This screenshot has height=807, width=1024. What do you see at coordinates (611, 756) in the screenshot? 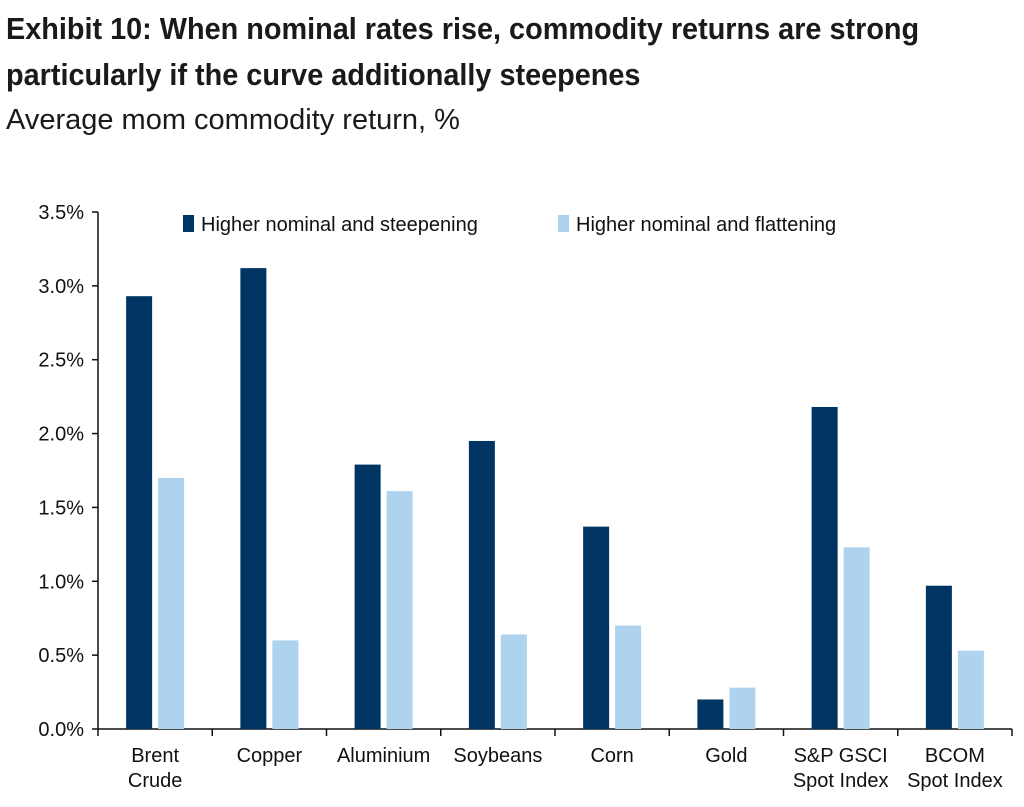
I see `x-tick-label: Corn` at bounding box center [611, 756].